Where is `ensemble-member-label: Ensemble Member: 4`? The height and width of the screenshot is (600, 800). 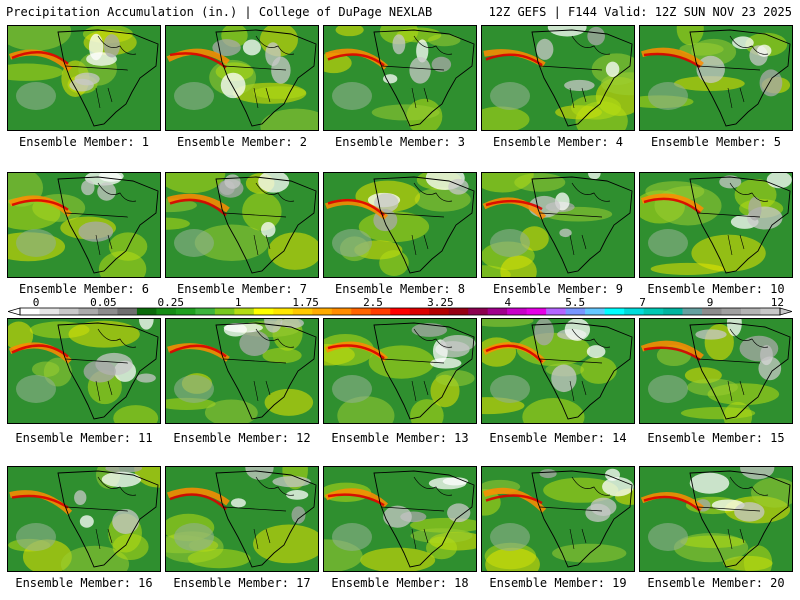 ensemble-member-label: Ensemble Member: 4 is located at coordinates (558, 142).